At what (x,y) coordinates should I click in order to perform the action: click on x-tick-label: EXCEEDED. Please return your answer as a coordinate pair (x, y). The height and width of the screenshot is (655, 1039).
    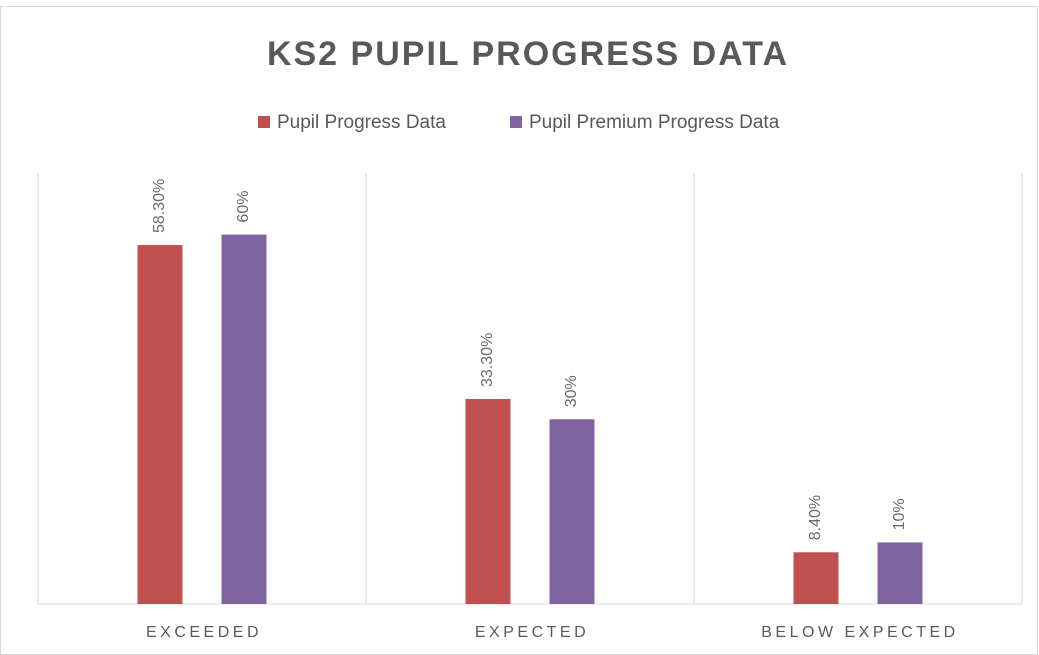
    Looking at the image, I should click on (204, 632).